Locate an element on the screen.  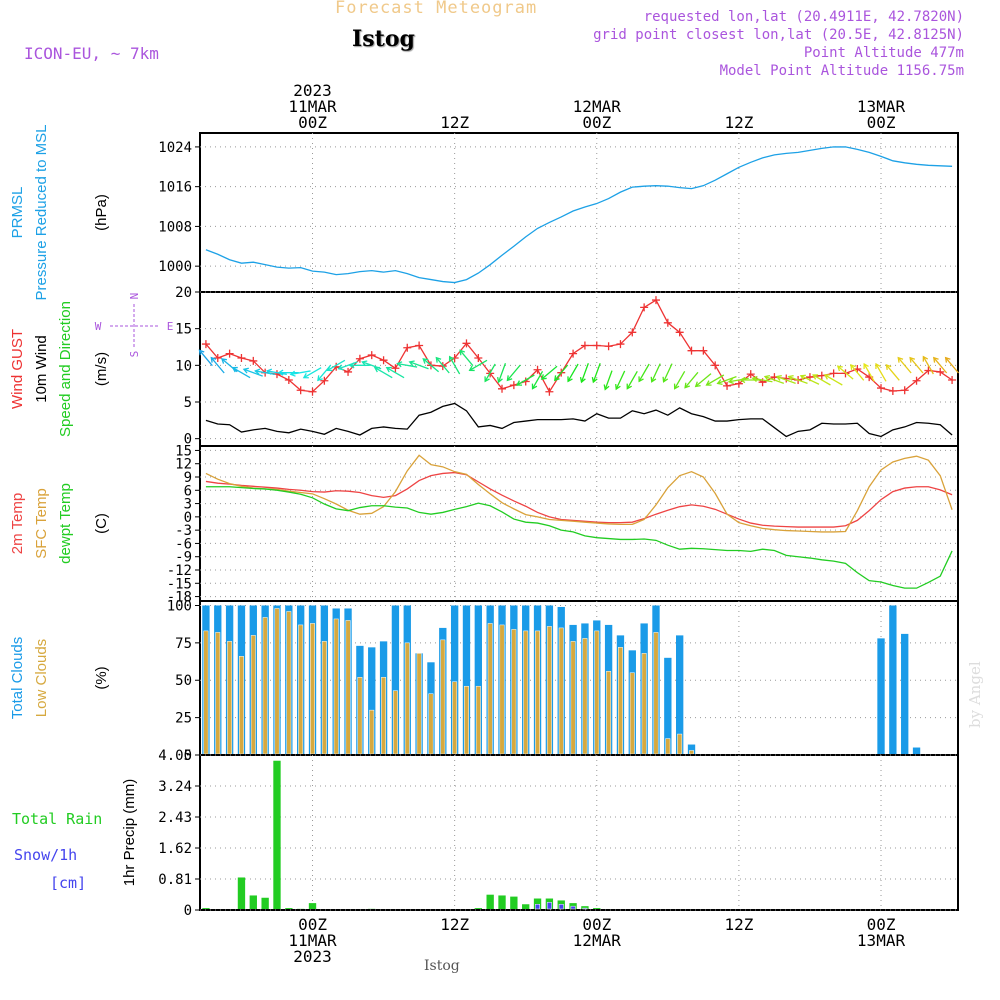
top-time-label: 12Z is located at coordinates (454, 122).